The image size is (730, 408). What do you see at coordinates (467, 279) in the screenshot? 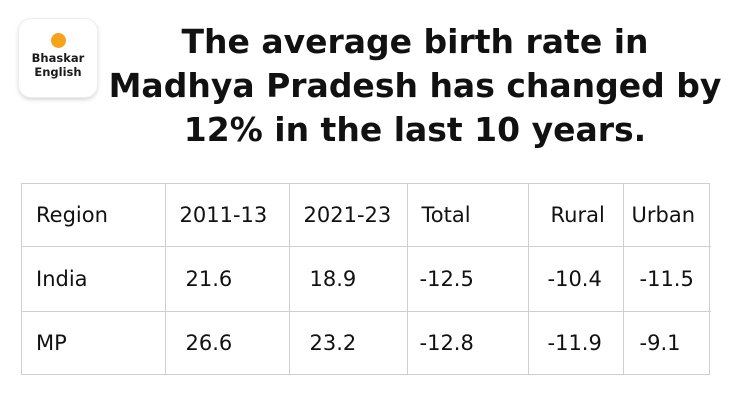
I see `cell-total: -12.5` at bounding box center [467, 279].